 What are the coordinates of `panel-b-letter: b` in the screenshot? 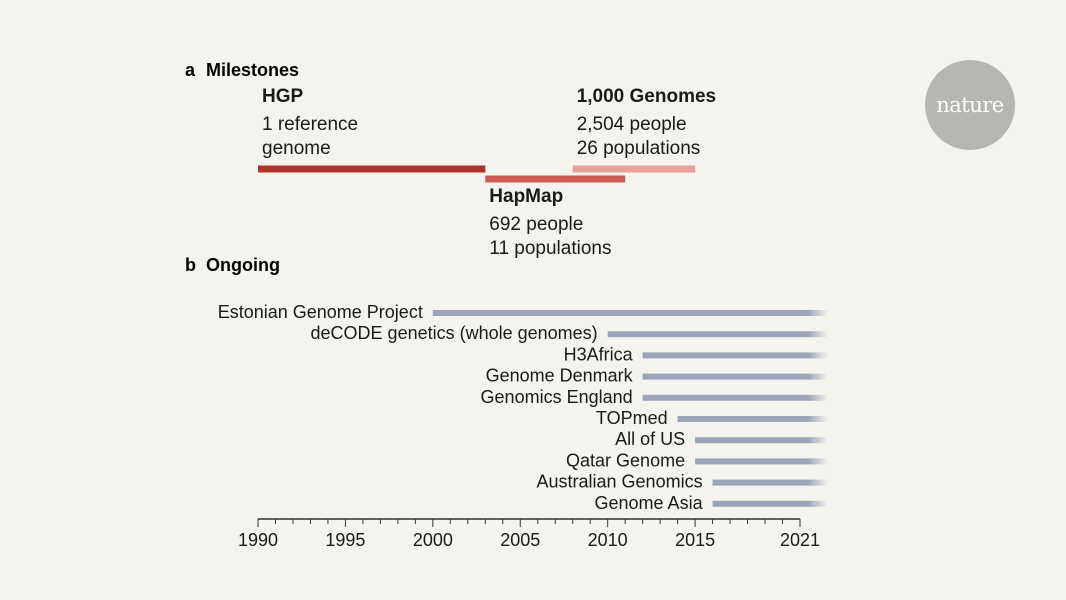 It's located at (190, 265).